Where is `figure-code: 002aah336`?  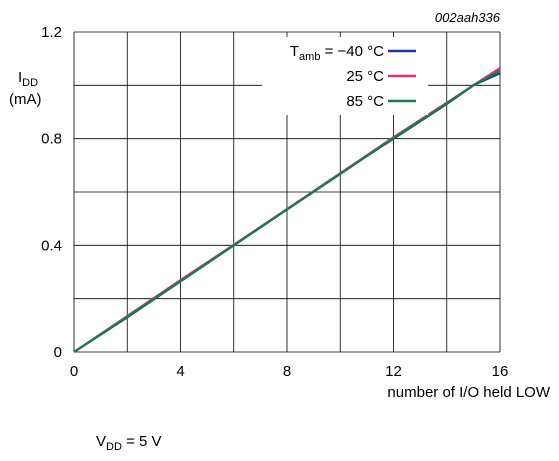 figure-code: 002aah336 is located at coordinates (468, 17).